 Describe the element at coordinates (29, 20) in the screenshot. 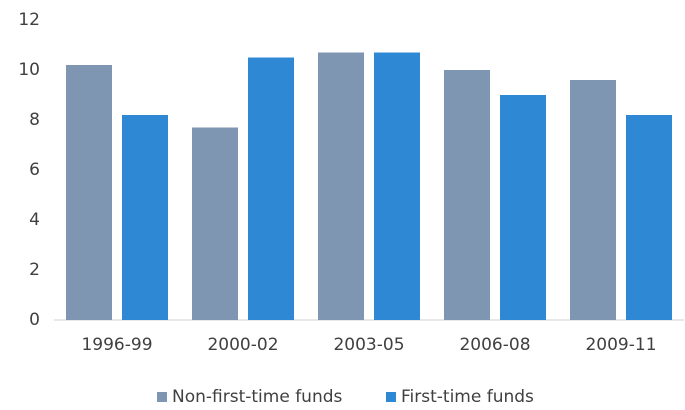

I see `y-tick-label: 12` at that location.